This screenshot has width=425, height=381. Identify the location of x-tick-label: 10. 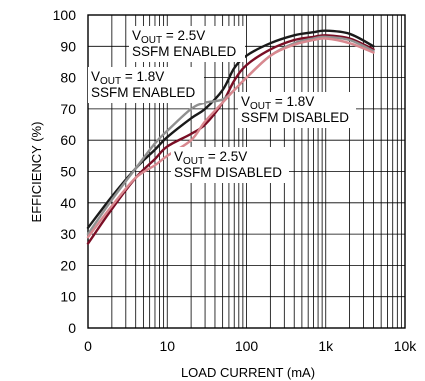
(167, 346).